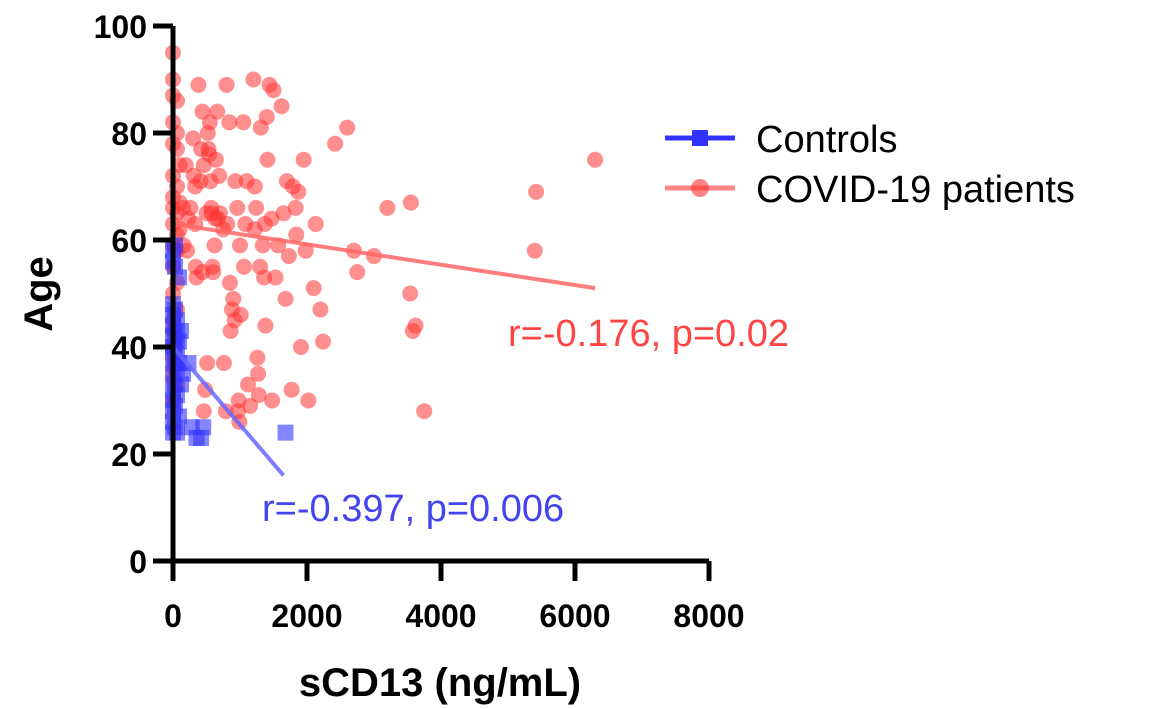 The image size is (1152, 709). Describe the element at coordinates (915, 190) in the screenshot. I see `legend-label-covid: COVID-19 patients` at that location.